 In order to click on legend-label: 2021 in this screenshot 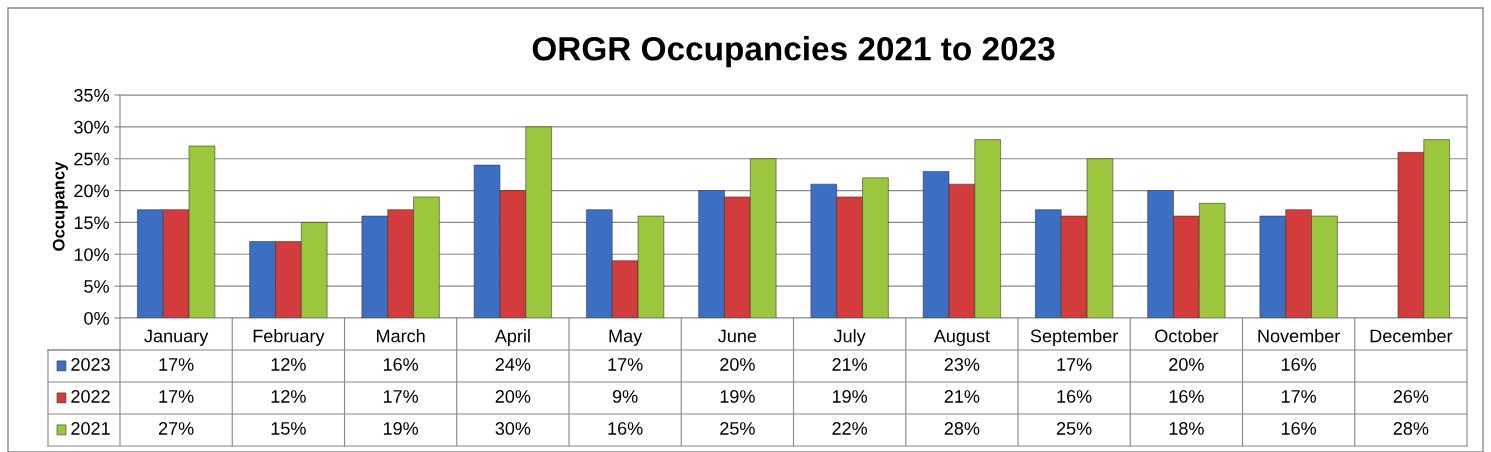, I will do `click(90, 428)`.